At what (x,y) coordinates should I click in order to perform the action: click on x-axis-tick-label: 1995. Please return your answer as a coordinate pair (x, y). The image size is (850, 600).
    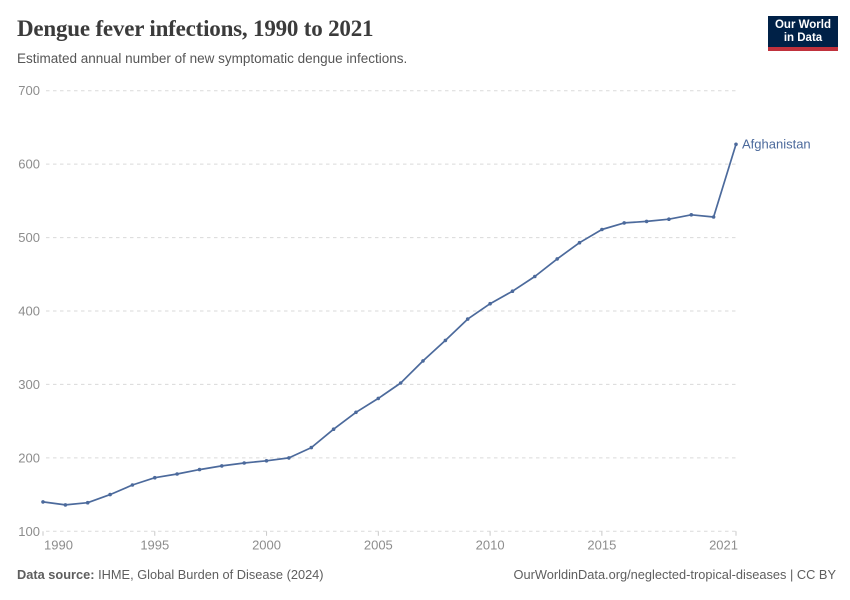
    Looking at the image, I should click on (154, 545).